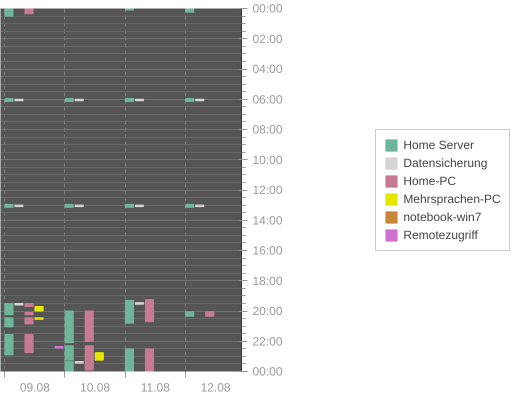  I want to click on y-tick-label: 22:00, so click(267, 341).